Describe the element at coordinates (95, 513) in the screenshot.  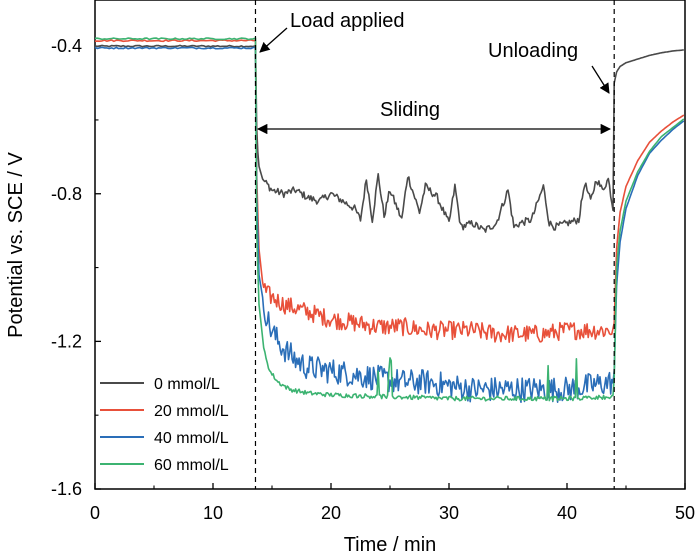
I see `x-tick-label: 0` at that location.